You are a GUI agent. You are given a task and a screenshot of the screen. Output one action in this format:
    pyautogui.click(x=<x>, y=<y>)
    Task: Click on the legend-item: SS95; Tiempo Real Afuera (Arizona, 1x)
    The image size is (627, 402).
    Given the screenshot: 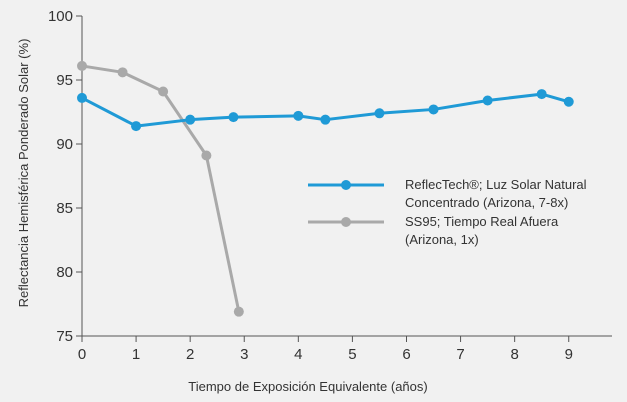 What is the action you would take?
    pyautogui.click(x=433, y=230)
    